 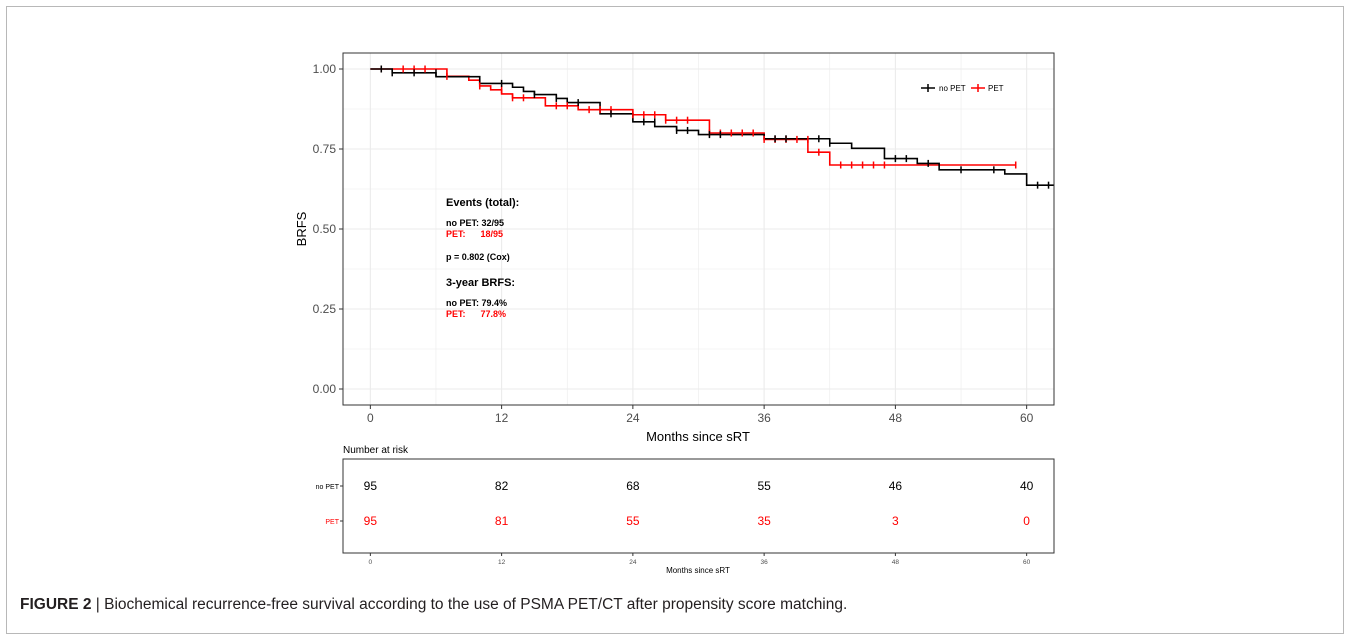 What do you see at coordinates (502, 521) in the screenshot?
I see `risk-value-pet: 81` at bounding box center [502, 521].